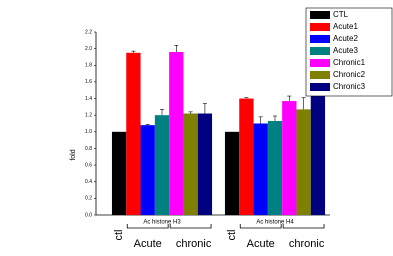 The width and height of the screenshot is (393, 256). Describe the element at coordinates (275, 223) in the screenshot. I see `x-tick-label: Ac histone H4` at that location.